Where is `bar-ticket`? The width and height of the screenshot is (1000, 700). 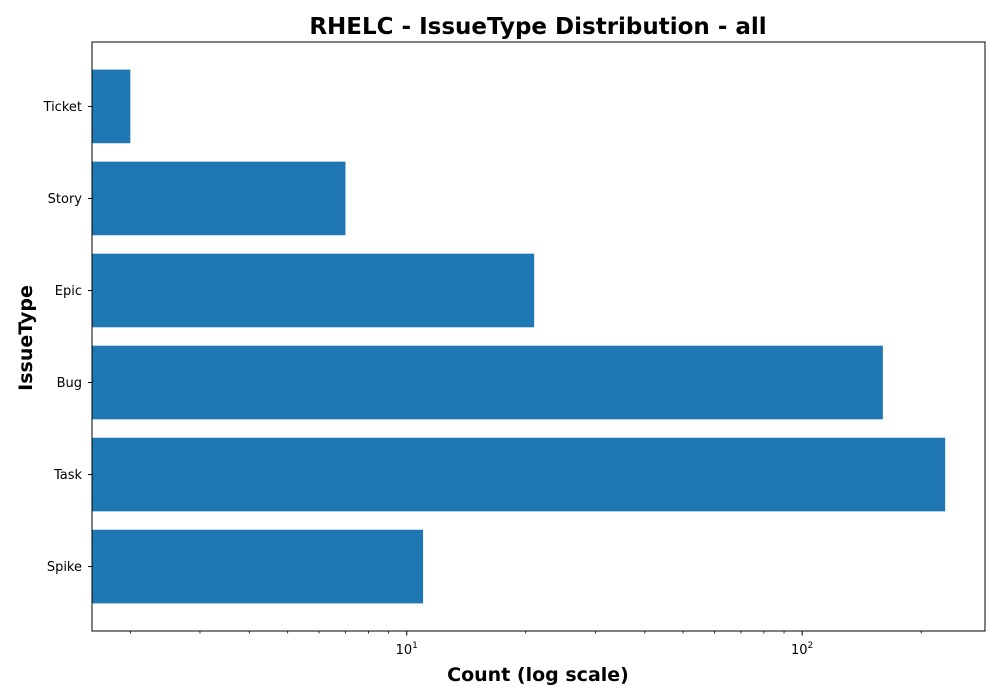
bar-ticket is located at coordinates (111, 106).